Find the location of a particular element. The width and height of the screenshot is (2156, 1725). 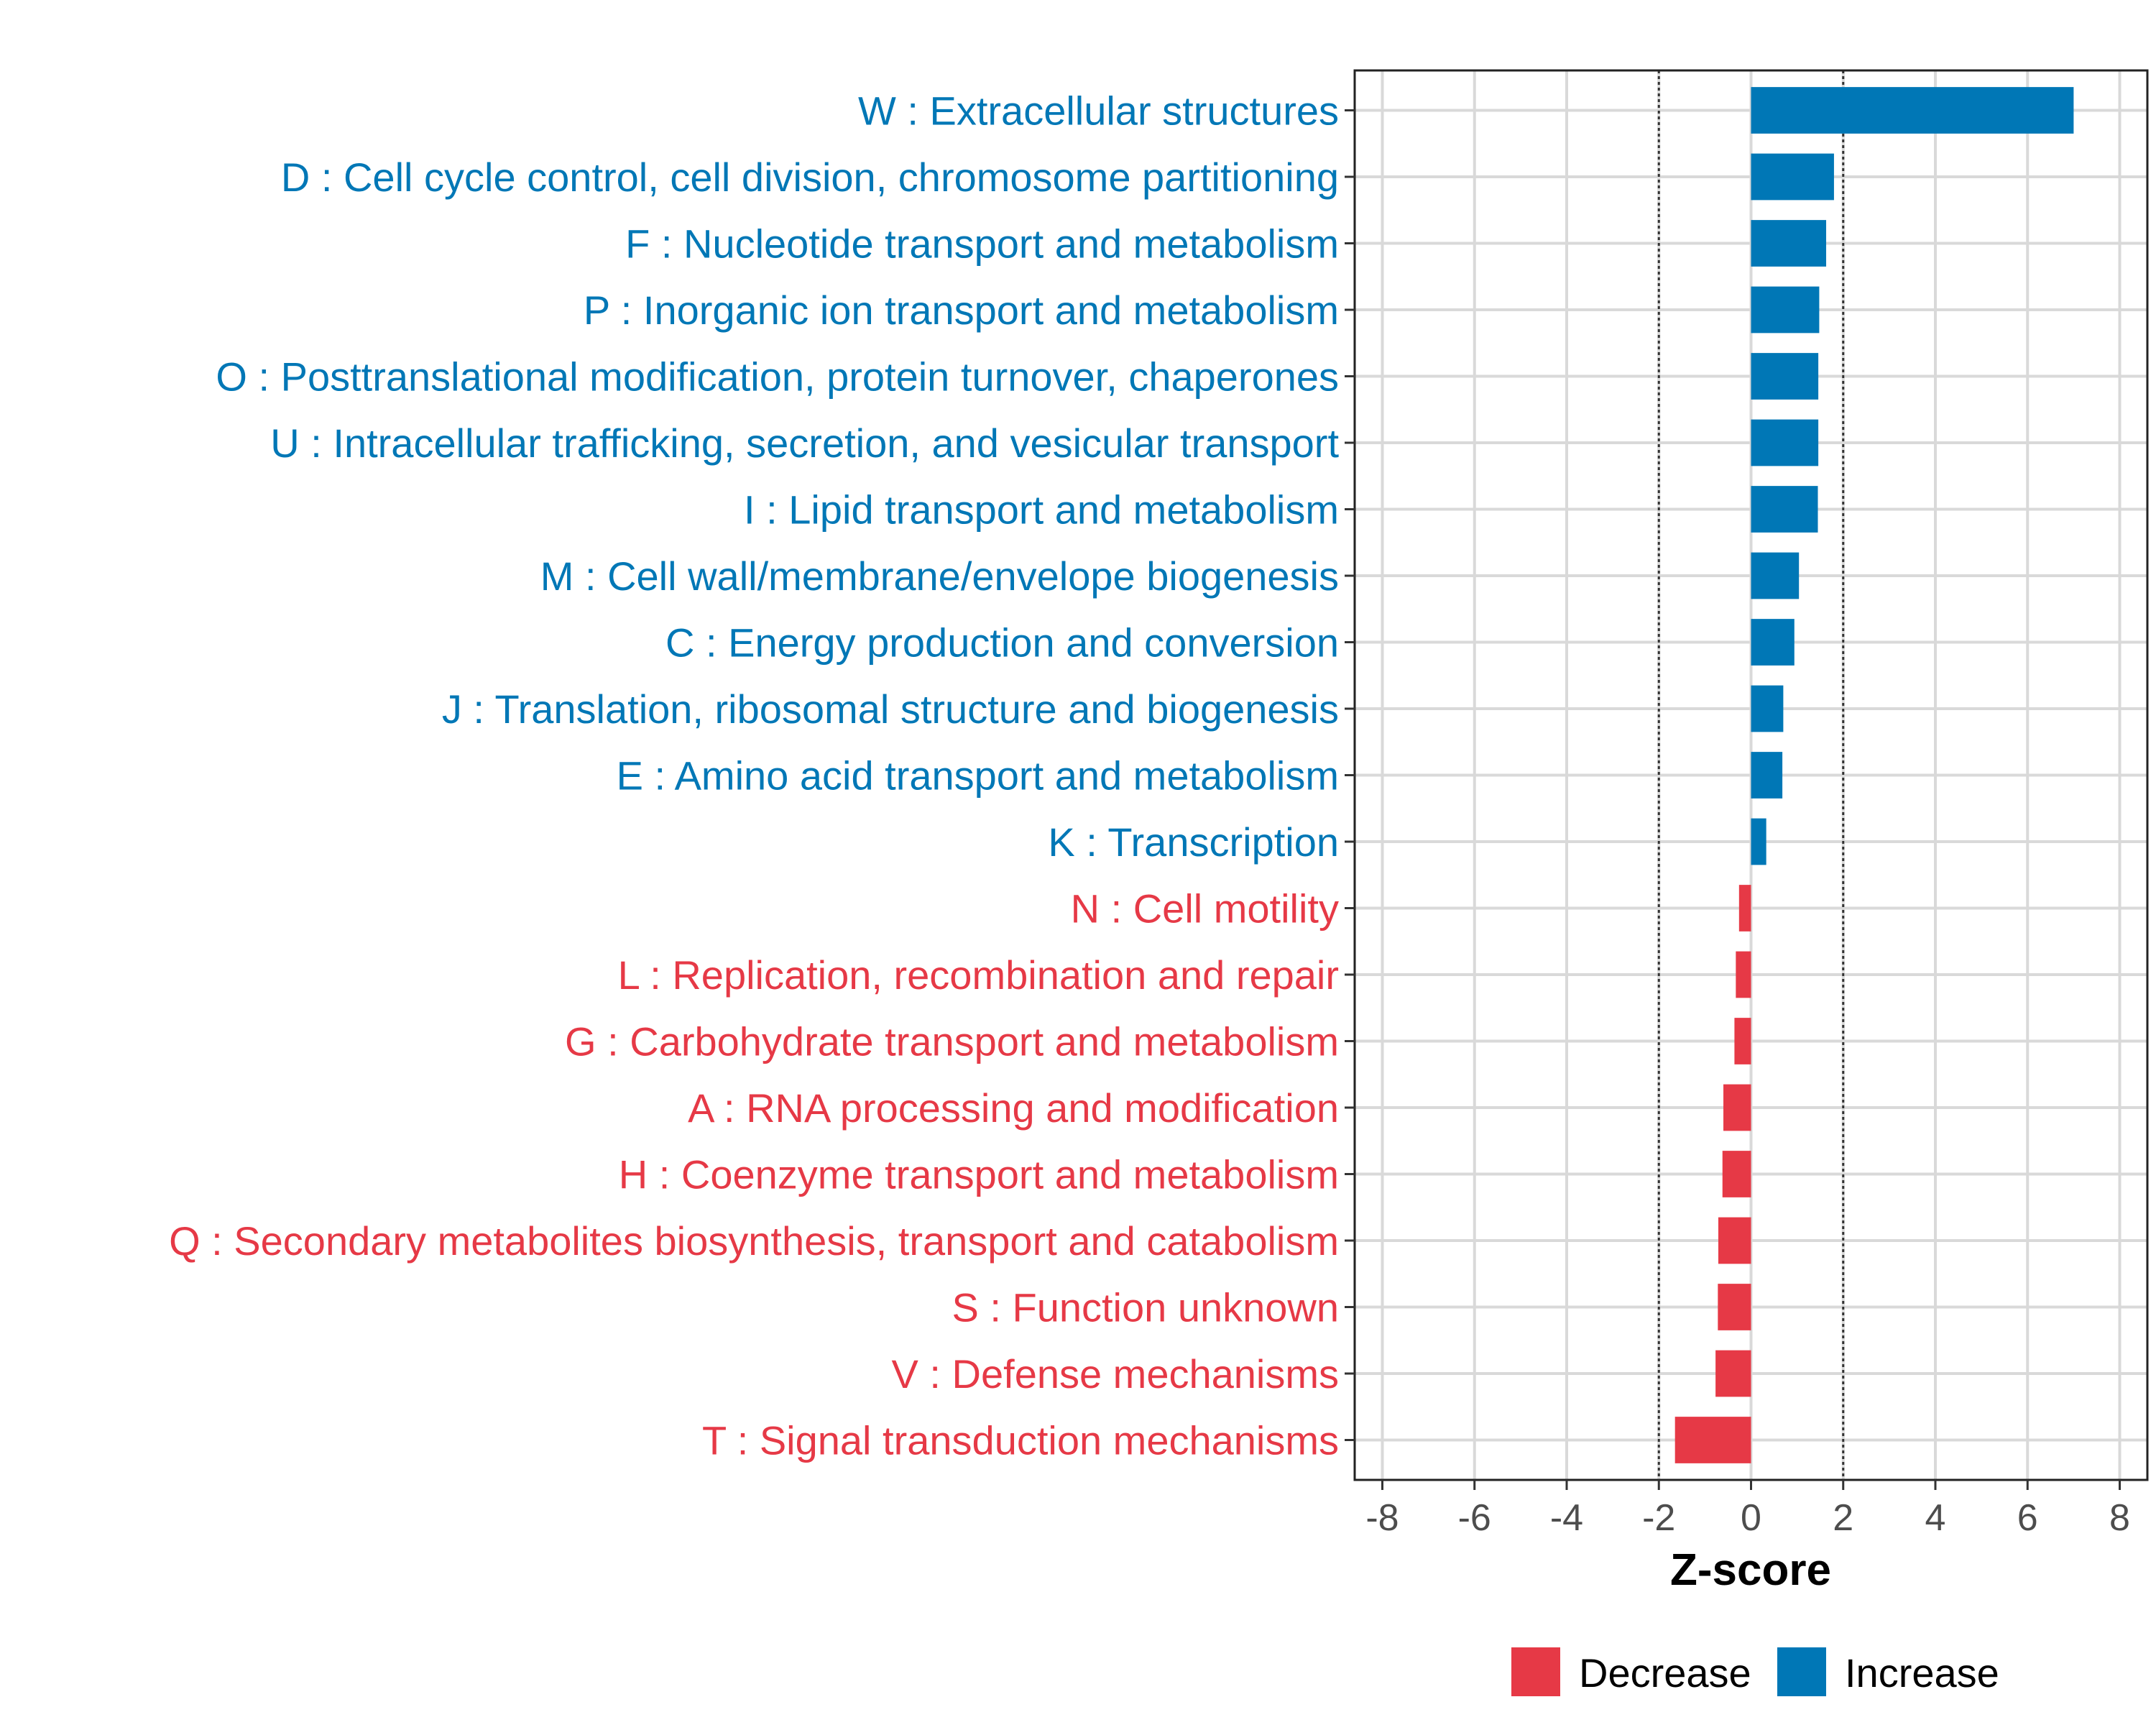

category-label: I : Lipid transport and metabolism is located at coordinates (1041, 510).